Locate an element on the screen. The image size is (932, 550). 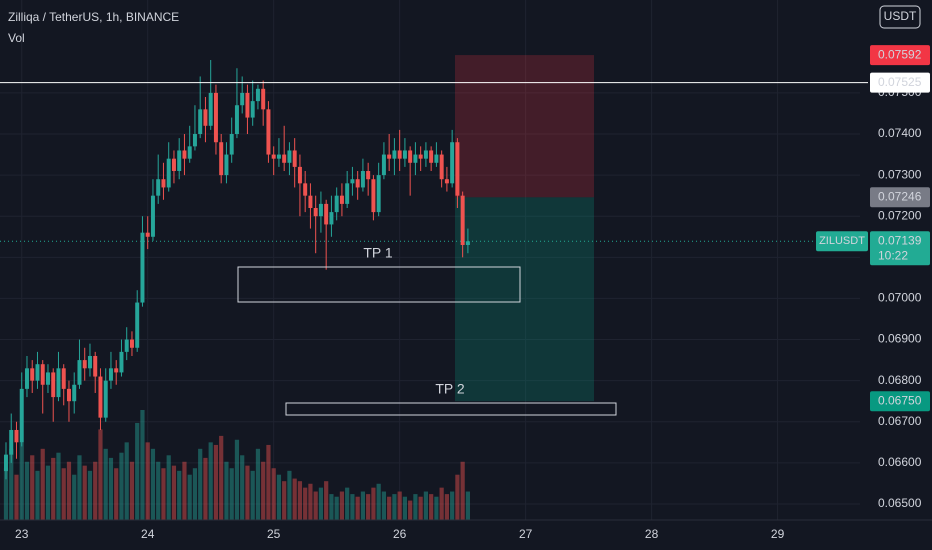
last-price-bg is located at coordinates (900, 248).